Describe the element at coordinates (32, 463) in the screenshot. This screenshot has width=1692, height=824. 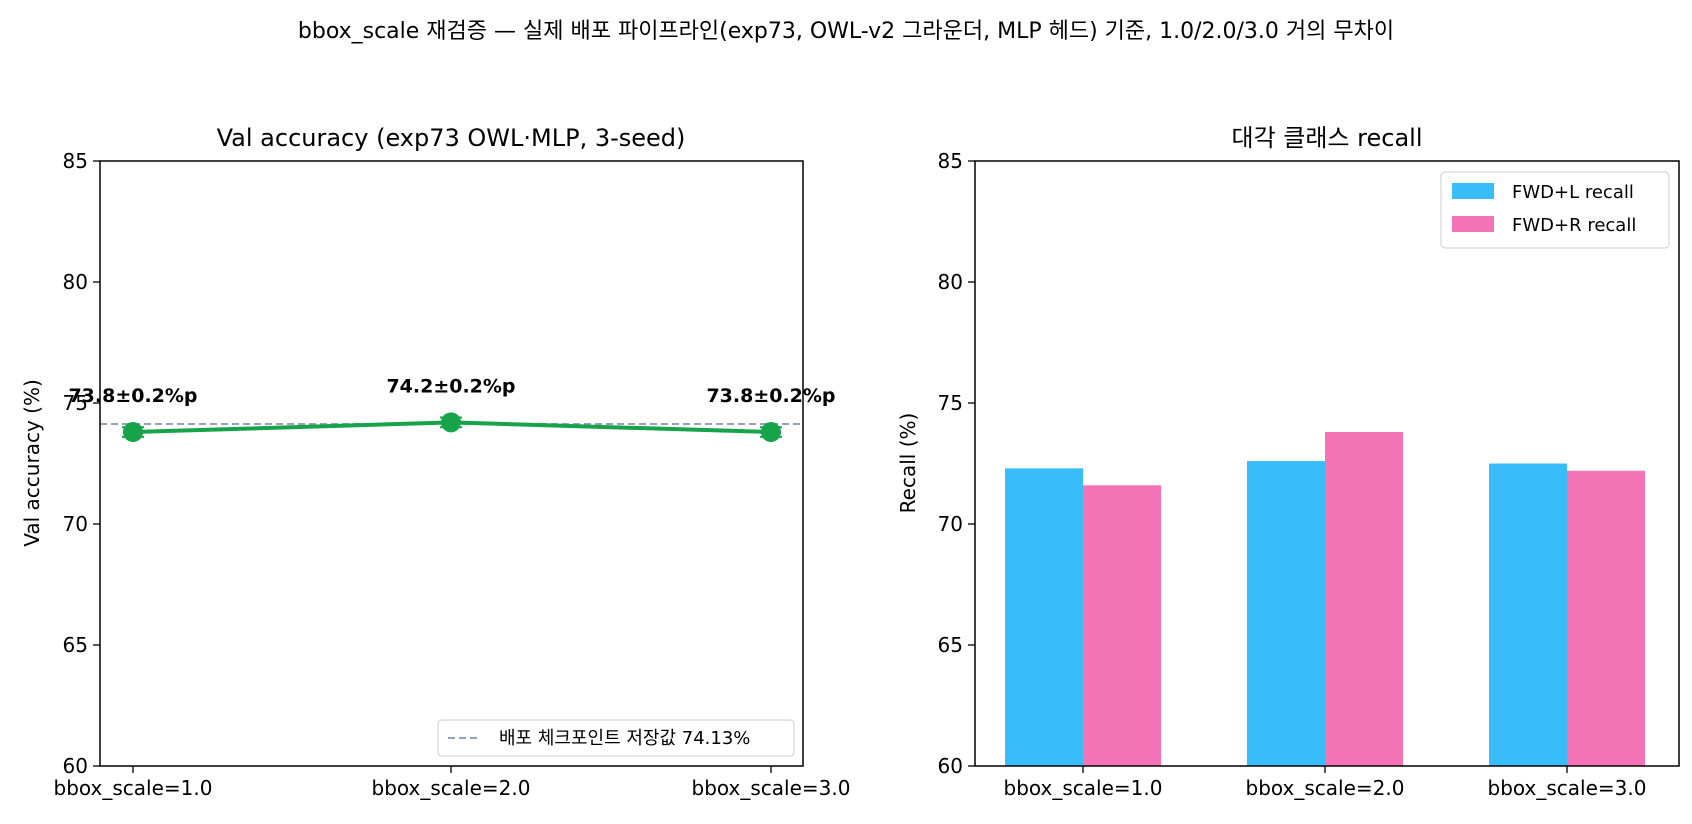
I see `accuracy-chart-y-label: Val accuracy (%)` at that location.